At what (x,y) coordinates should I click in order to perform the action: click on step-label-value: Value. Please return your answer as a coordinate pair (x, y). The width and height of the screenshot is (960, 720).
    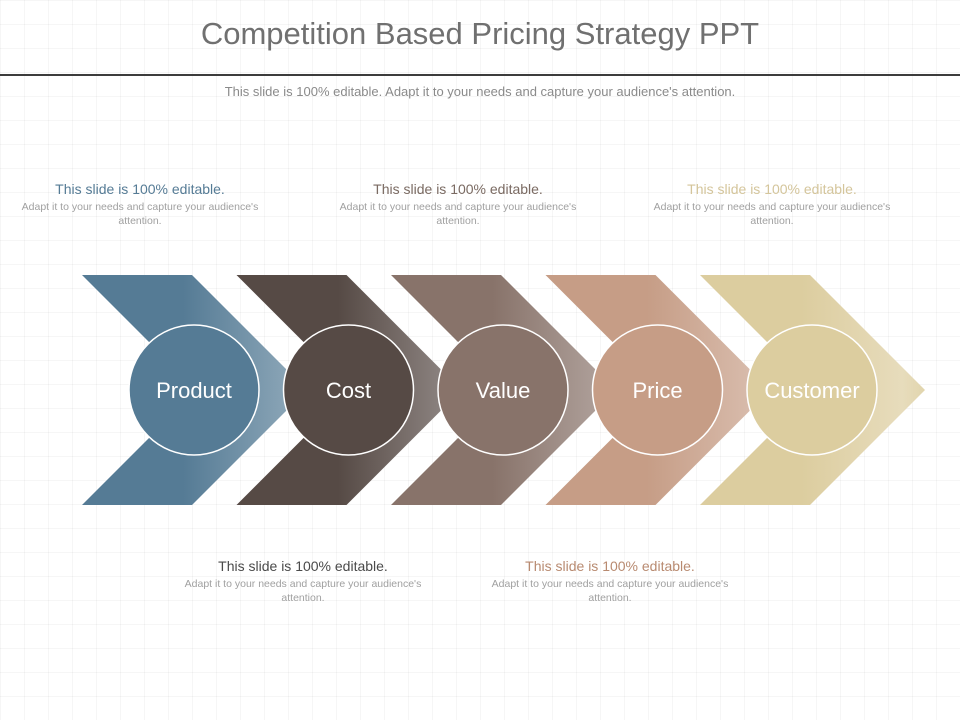
    Looking at the image, I should click on (503, 390).